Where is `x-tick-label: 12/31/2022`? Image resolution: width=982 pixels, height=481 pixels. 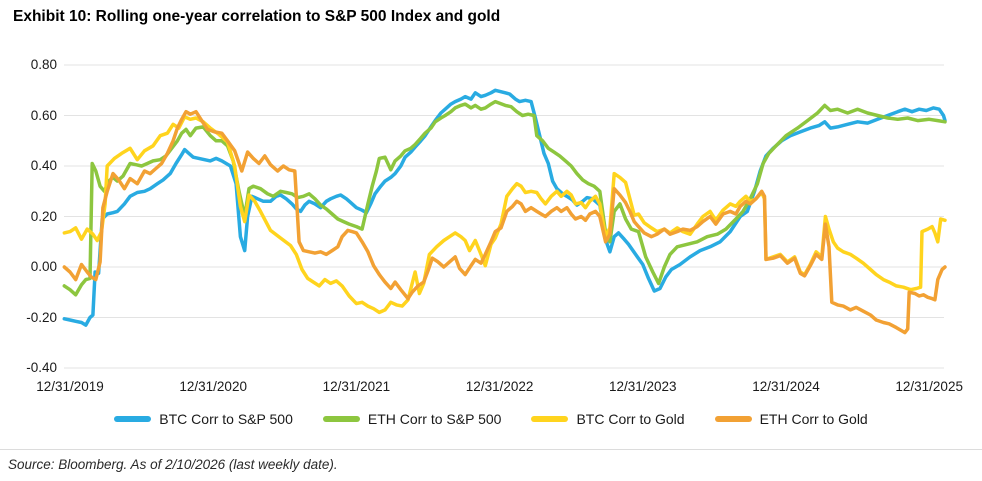 x-tick-label: 12/31/2022 is located at coordinates (499, 386).